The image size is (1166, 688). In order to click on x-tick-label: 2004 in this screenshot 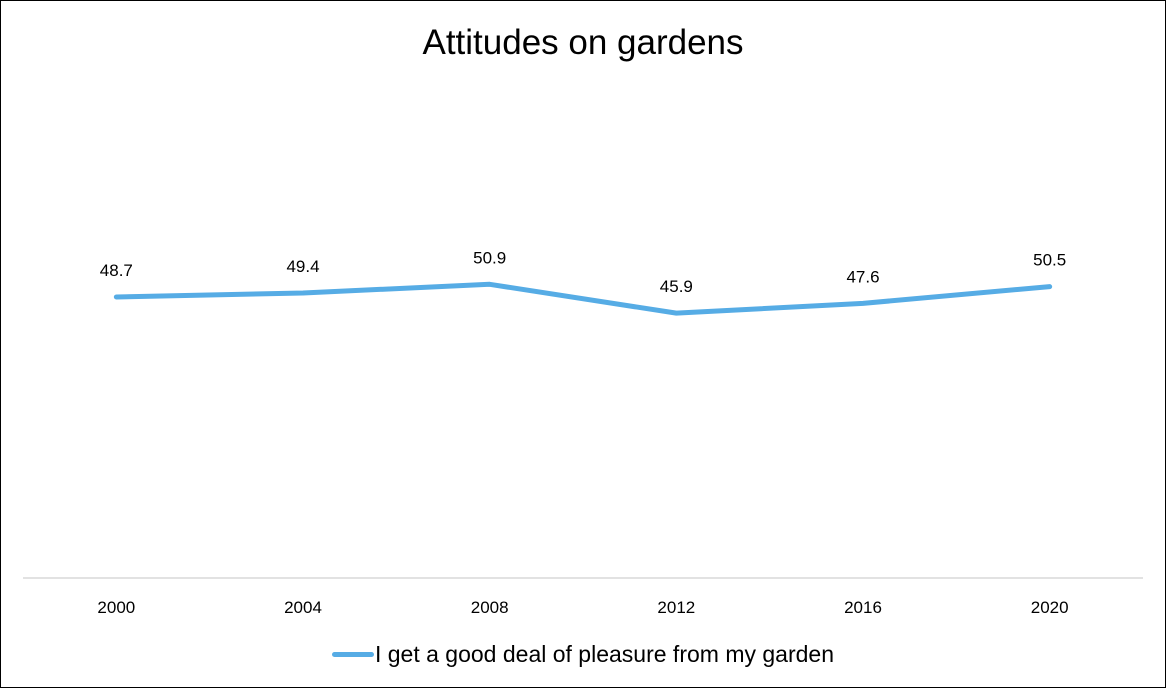, I will do `click(303, 607)`.